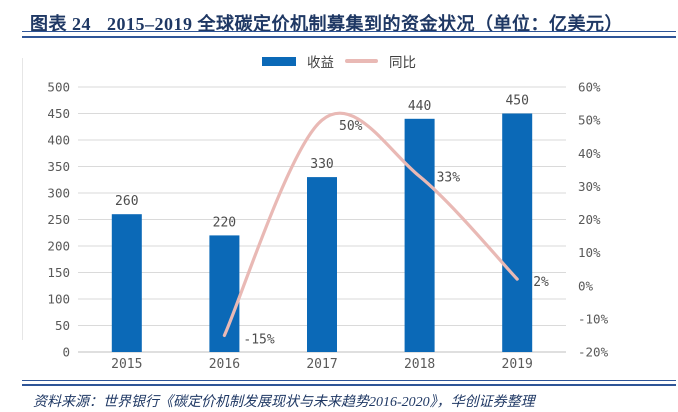  What do you see at coordinates (589, 120) in the screenshot?
I see `right-axis-tick: 50%` at bounding box center [589, 120].